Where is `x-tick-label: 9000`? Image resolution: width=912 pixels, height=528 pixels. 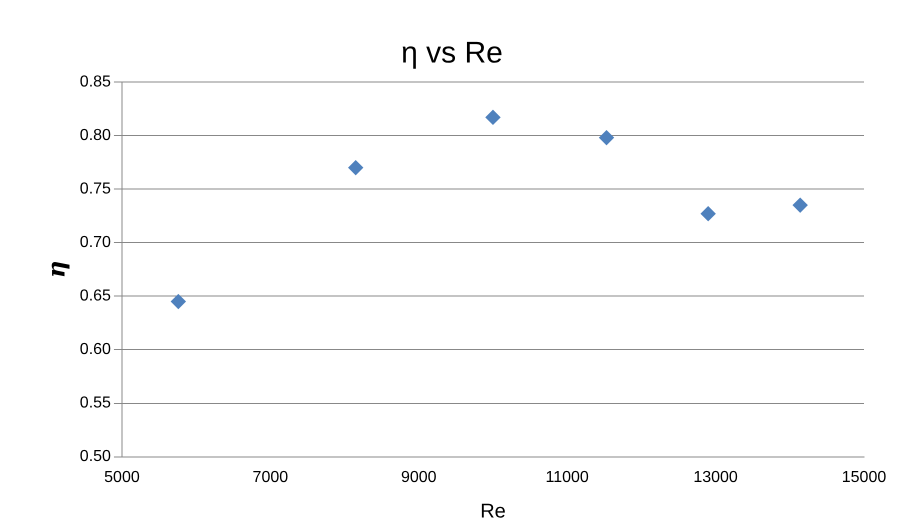 x-tick-label: 9000 is located at coordinates (418, 477).